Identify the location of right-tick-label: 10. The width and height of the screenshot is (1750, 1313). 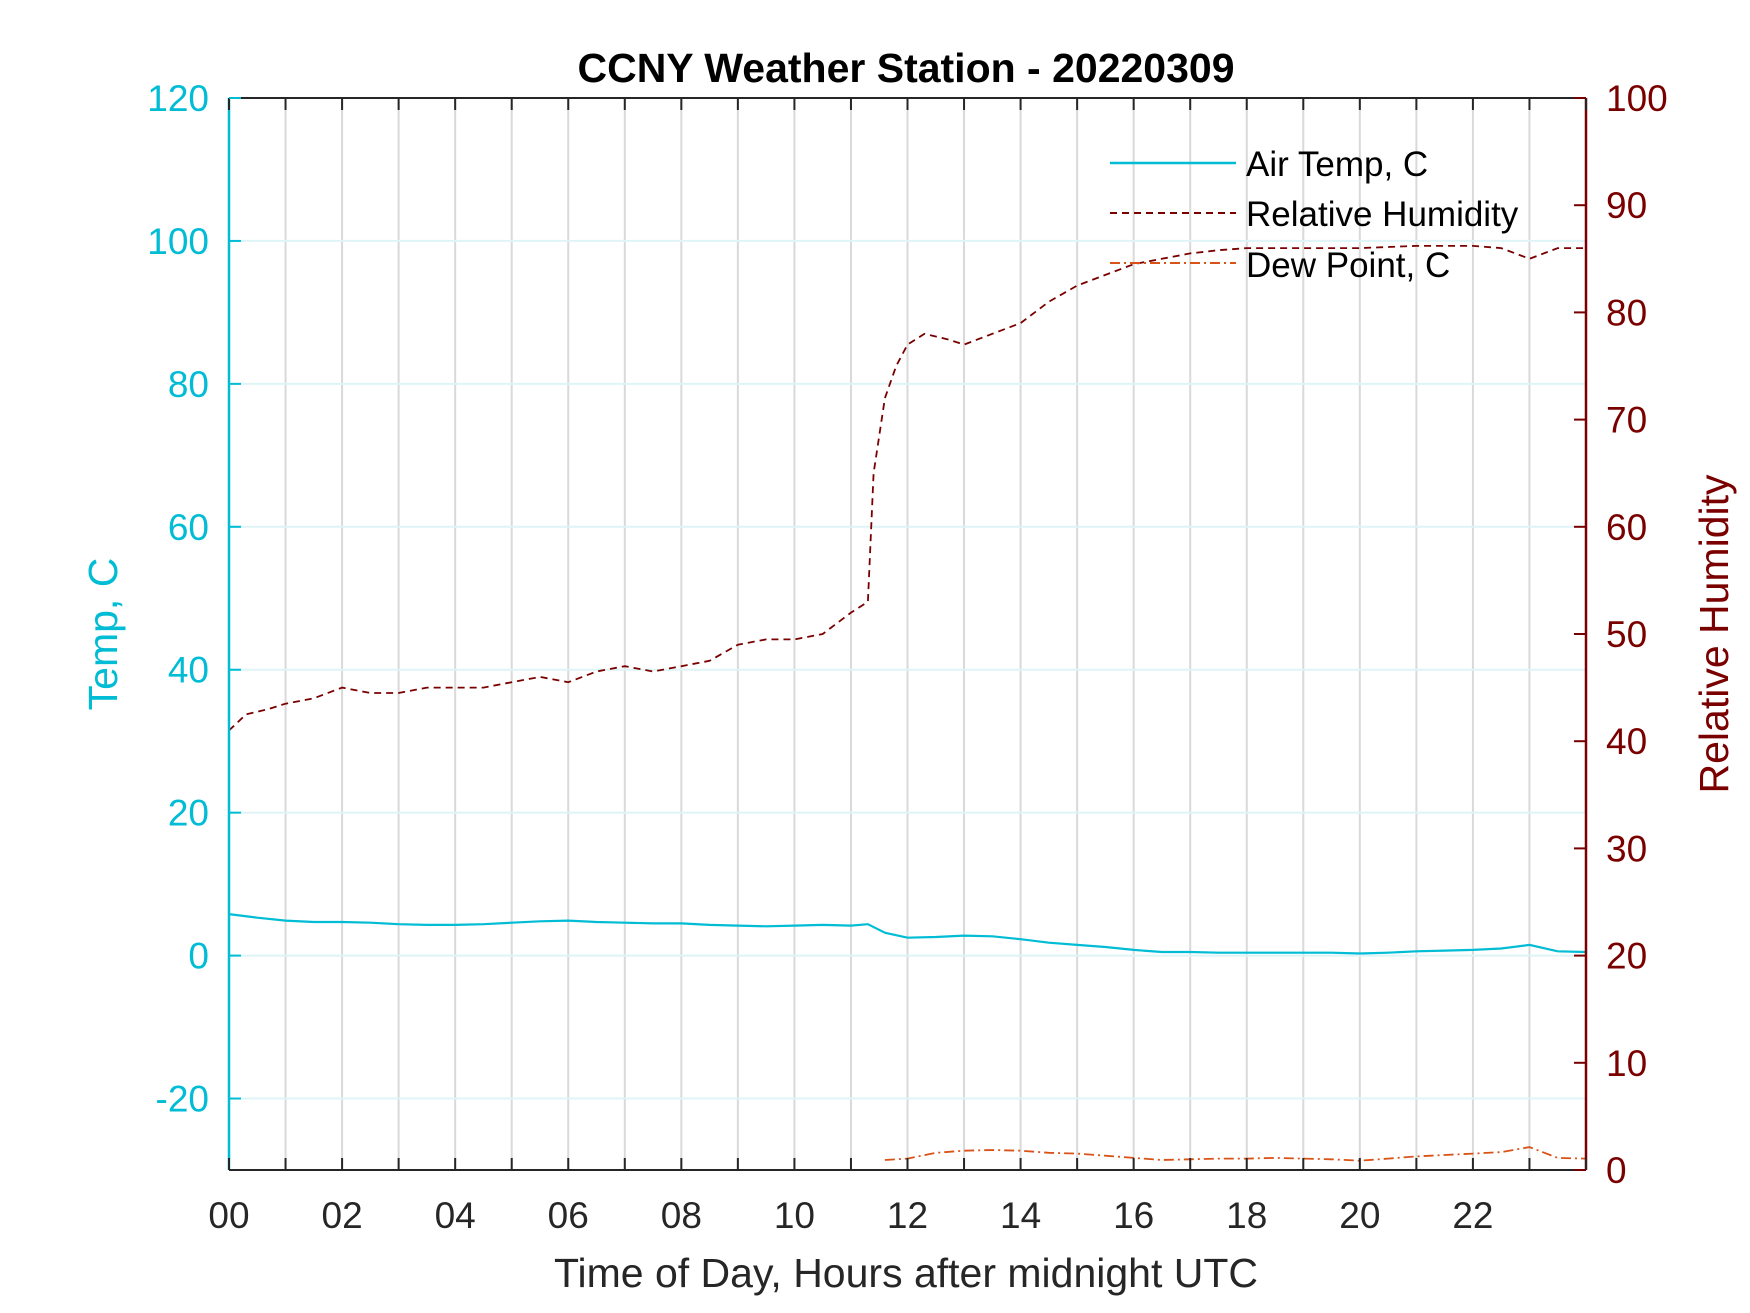
(1626, 1063).